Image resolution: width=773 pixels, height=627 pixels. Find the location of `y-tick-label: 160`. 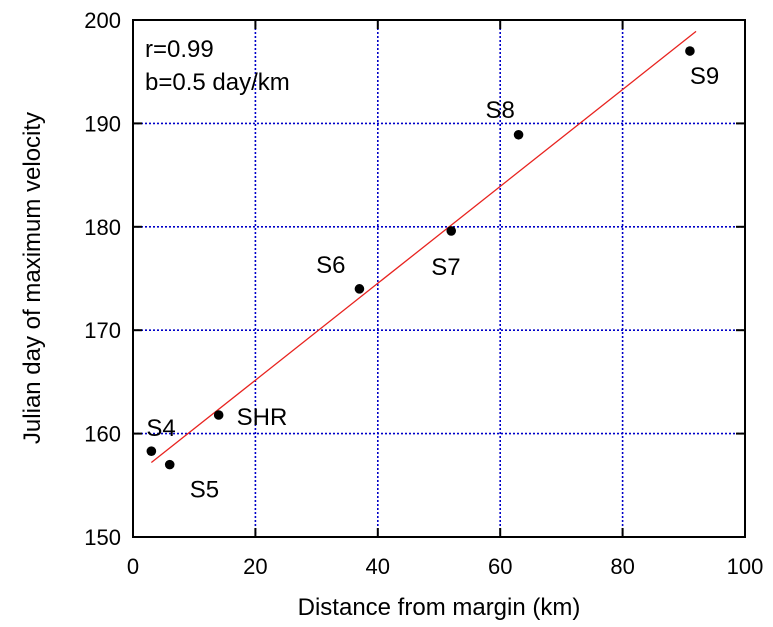

y-tick-label: 160 is located at coordinates (102, 434).